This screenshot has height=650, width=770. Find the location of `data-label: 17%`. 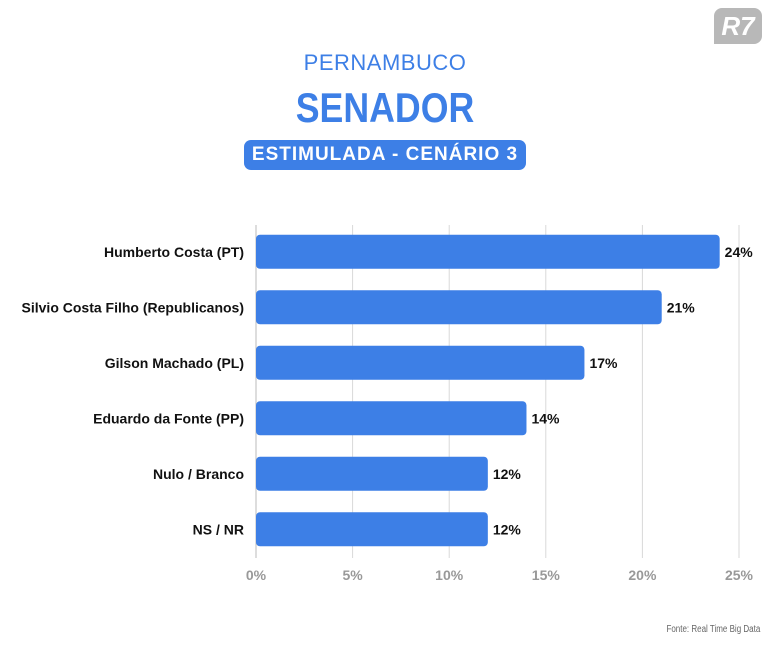

data-label: 17% is located at coordinates (603, 363).